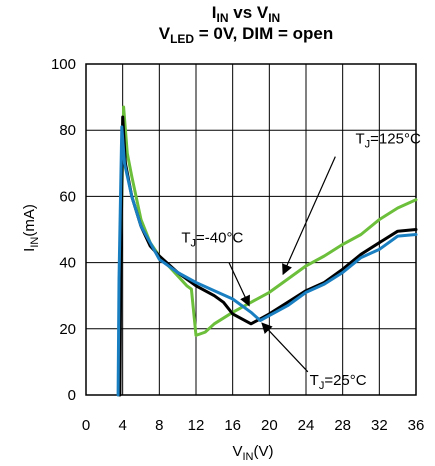 This screenshot has height=466, width=435. I want to click on y-tick-label: 0, so click(72, 395).